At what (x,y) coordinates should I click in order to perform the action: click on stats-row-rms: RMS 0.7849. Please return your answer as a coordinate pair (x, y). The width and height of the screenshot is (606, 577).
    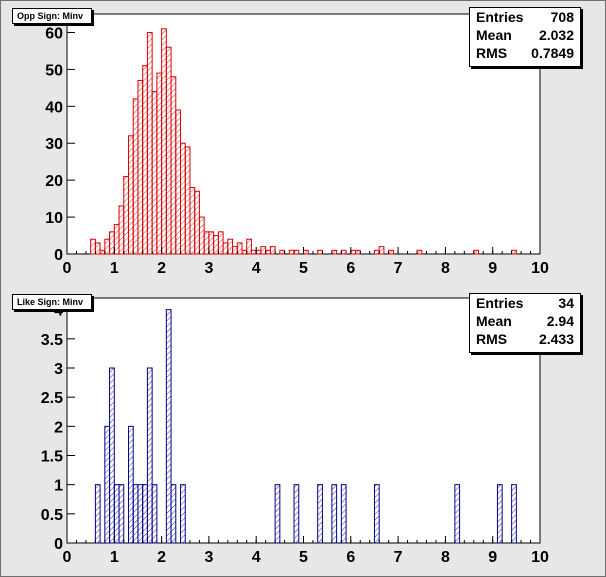
    Looking at the image, I should click on (525, 53).